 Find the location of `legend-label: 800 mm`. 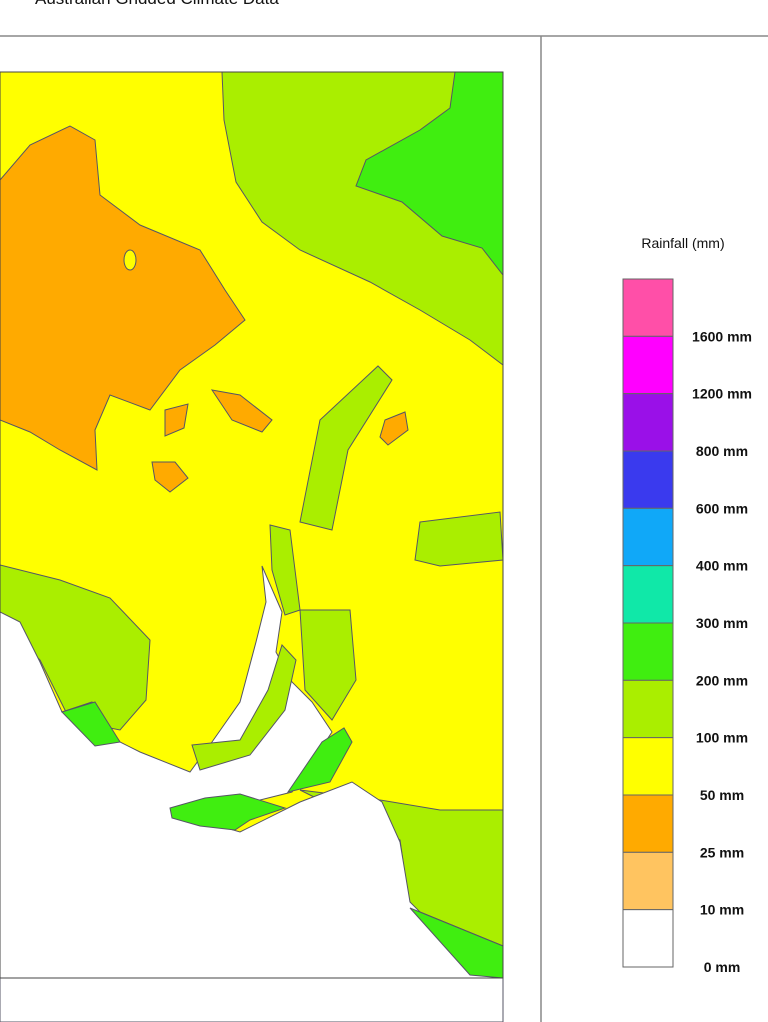

legend-label: 800 mm is located at coordinates (722, 451).